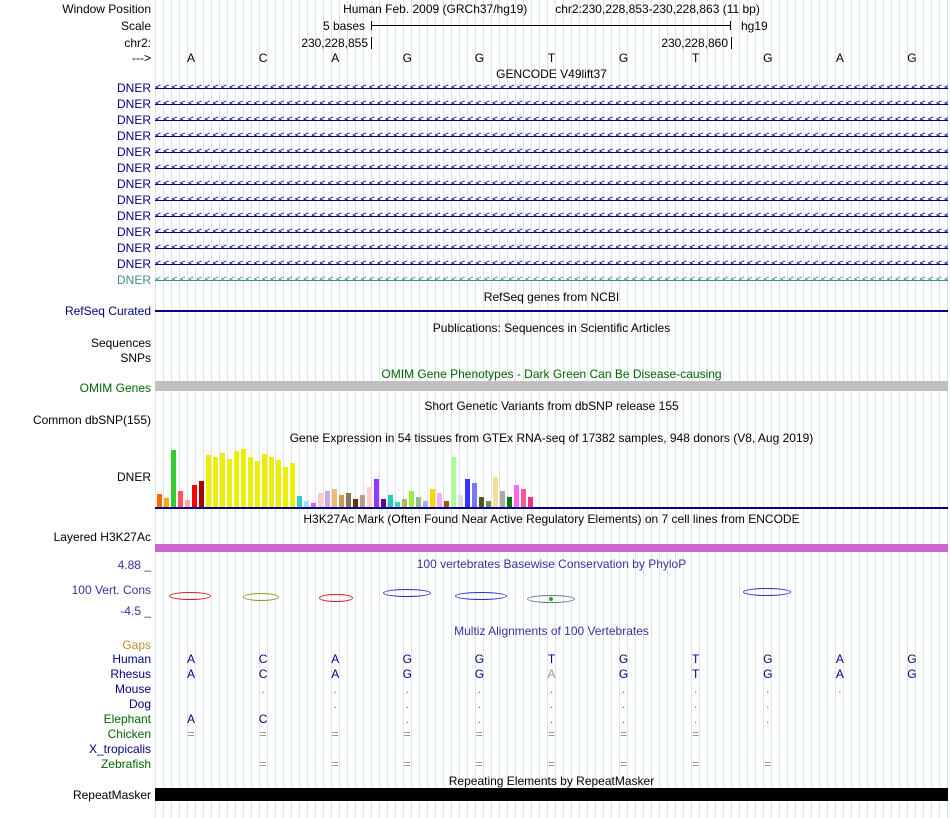 This screenshot has height=818, width=950. What do you see at coordinates (91, 420) in the screenshot?
I see `common-dbsnp-label: Common dbSNP(155)` at bounding box center [91, 420].